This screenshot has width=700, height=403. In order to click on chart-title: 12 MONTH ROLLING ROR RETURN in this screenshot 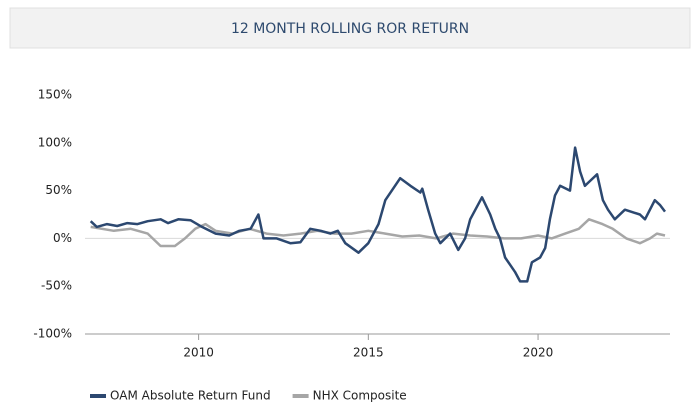, I will do `click(350, 29)`.